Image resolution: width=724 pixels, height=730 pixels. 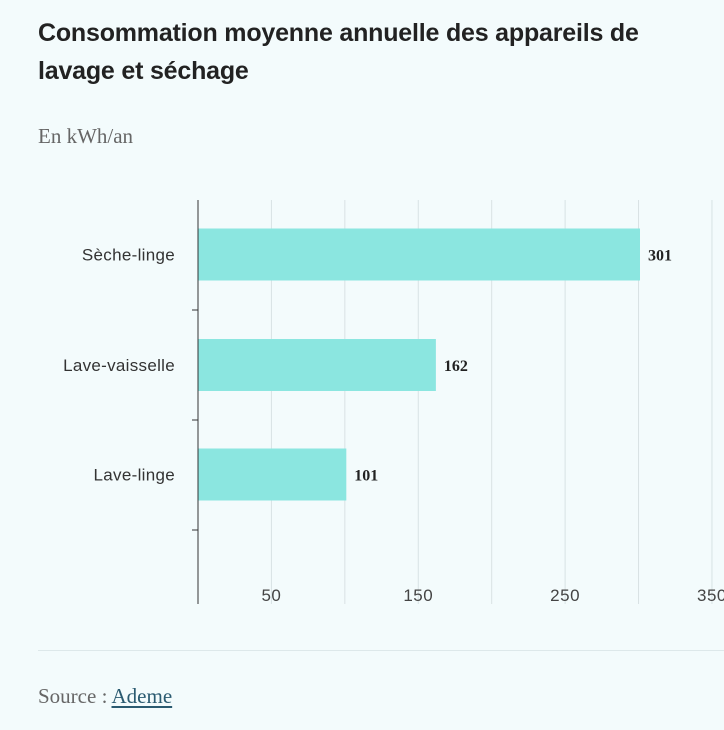 What do you see at coordinates (565, 595) in the screenshot?
I see `x-tick-label: 250` at bounding box center [565, 595].